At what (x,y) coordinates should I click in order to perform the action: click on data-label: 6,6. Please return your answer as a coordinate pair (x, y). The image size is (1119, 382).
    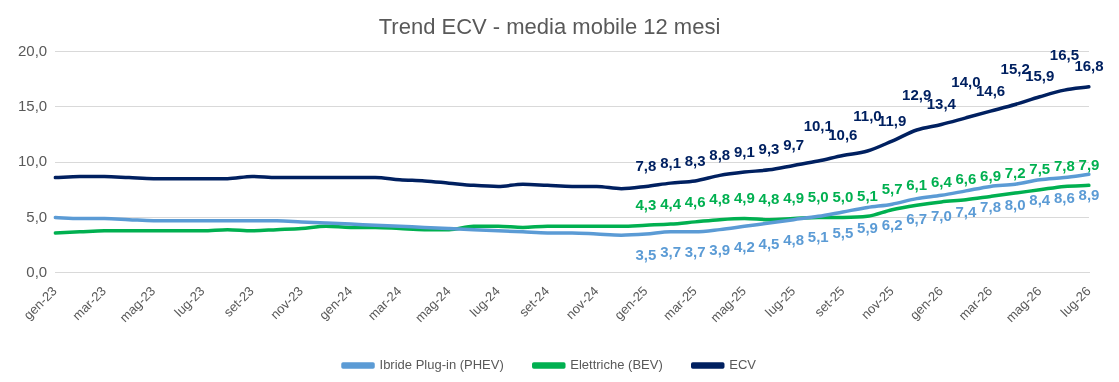
    Looking at the image, I should click on (966, 179).